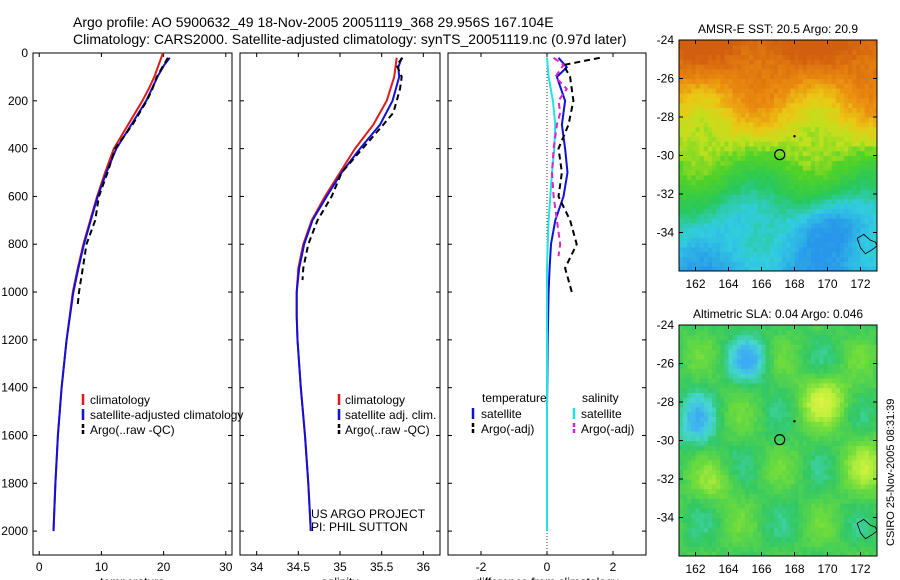 Image resolution: width=900 pixels, height=580 pixels. What do you see at coordinates (666, 233) in the screenshot?
I see `sst_map-ytick-label: -34` at bounding box center [666, 233].